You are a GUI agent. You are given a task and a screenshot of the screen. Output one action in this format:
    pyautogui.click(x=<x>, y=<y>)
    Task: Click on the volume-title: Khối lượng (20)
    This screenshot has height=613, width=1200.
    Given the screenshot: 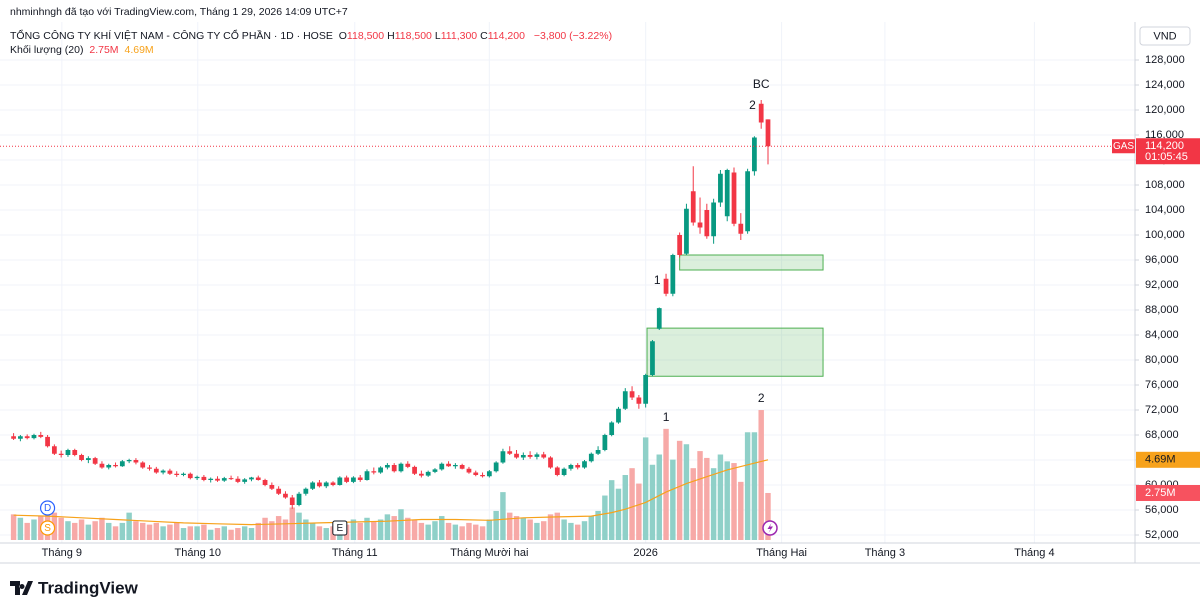 What is the action you would take?
    pyautogui.click(x=47, y=50)
    